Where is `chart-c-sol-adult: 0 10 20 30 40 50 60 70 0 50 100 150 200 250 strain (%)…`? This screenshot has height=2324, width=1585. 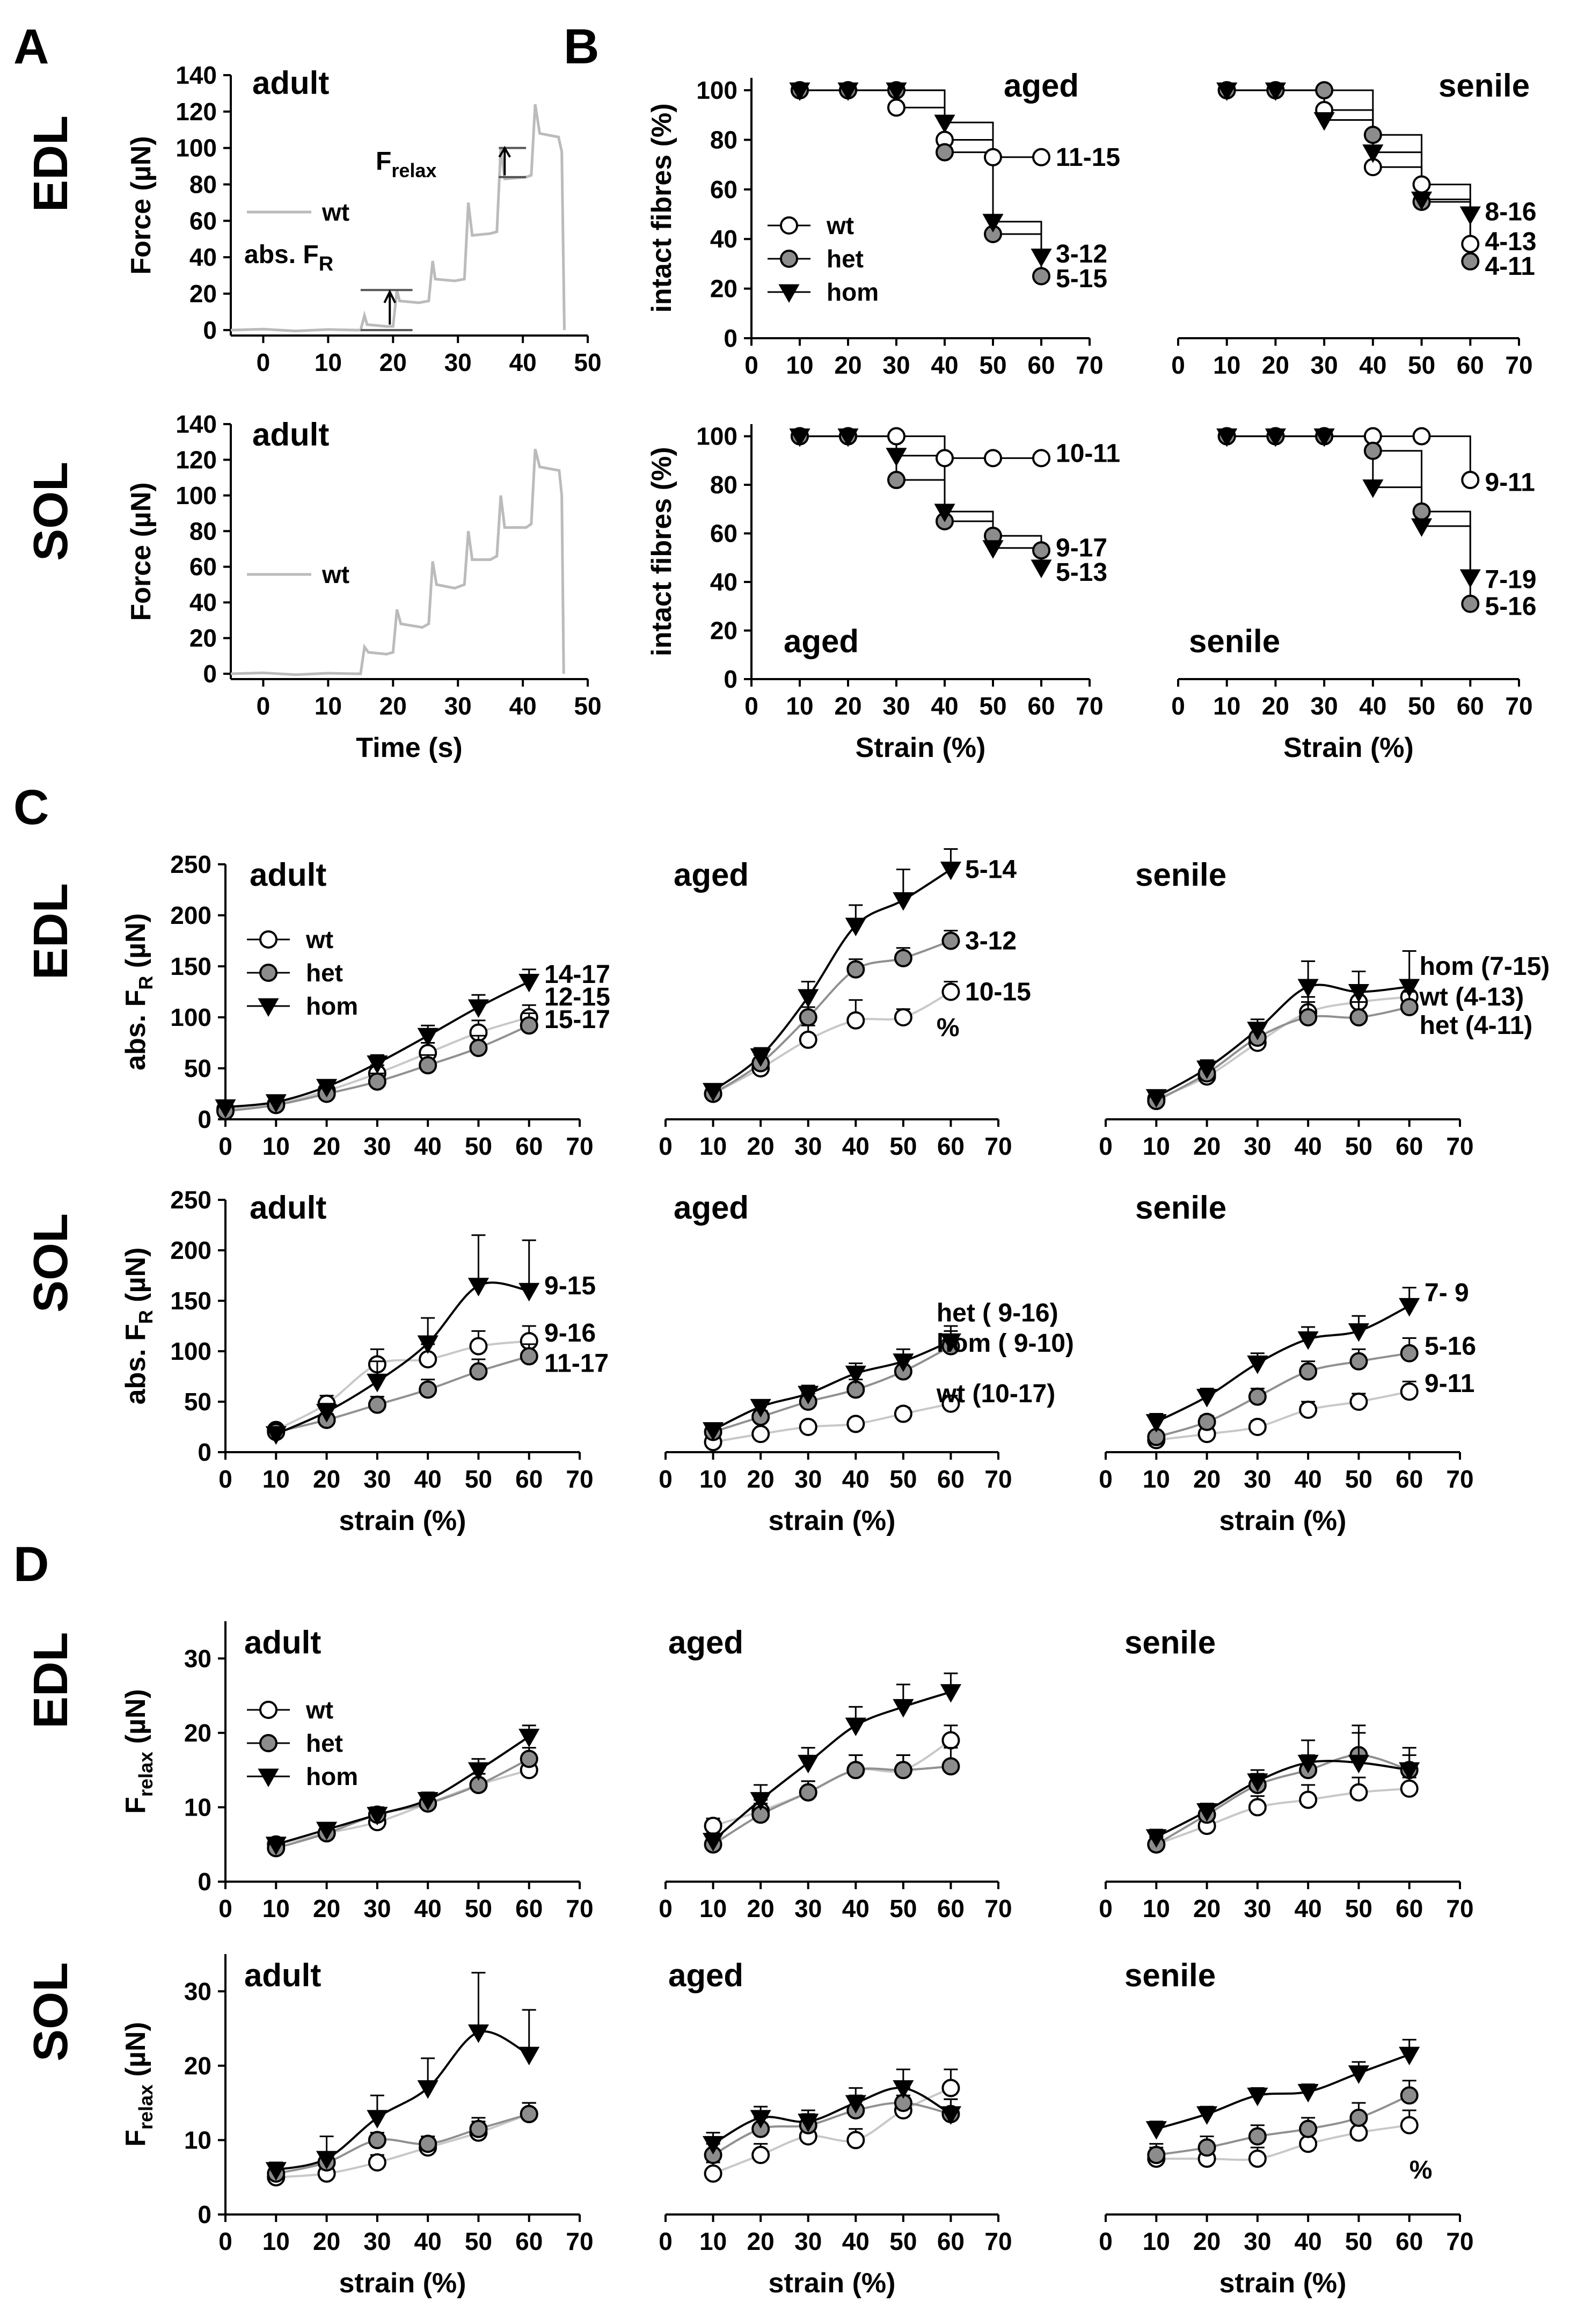
chart-c-sol-adult: 0 10 20 30 40 50 60 70 0 50 100 150 200 250 strain (%)… is located at coordinates (365, 1361).